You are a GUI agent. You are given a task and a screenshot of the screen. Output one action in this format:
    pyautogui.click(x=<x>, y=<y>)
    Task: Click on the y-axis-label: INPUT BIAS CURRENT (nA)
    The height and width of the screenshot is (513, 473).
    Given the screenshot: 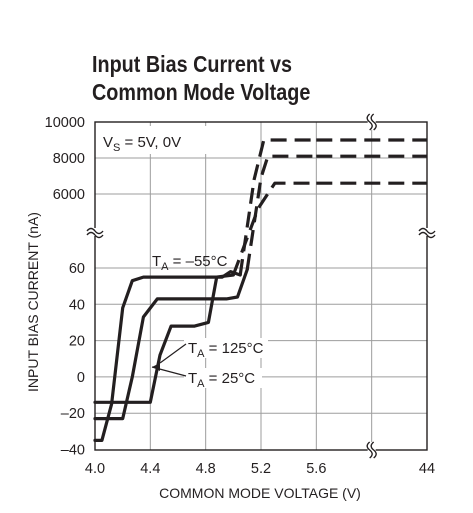 What is the action you would take?
    pyautogui.click(x=33, y=302)
    